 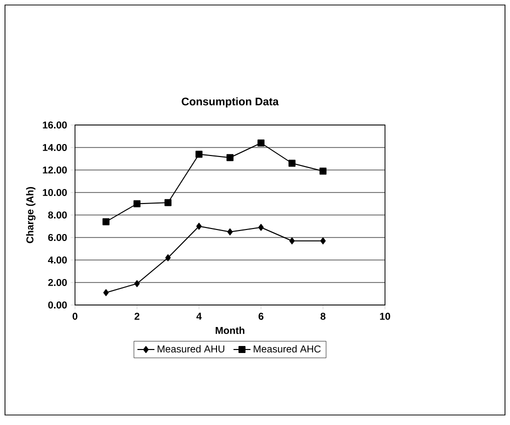 What do you see at coordinates (57, 215) in the screenshot?
I see `y-tick-label: 8.00` at bounding box center [57, 215].